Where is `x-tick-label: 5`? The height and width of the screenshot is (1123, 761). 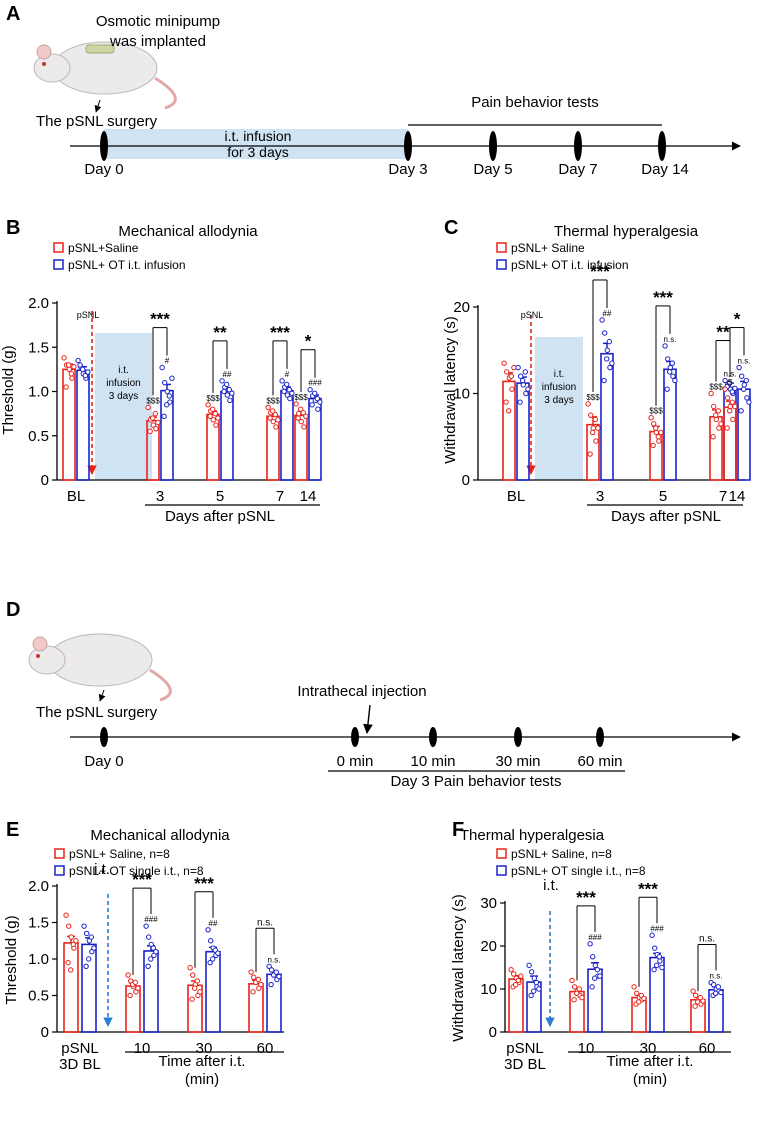
x-tick-label: 5 is located at coordinates (220, 496).